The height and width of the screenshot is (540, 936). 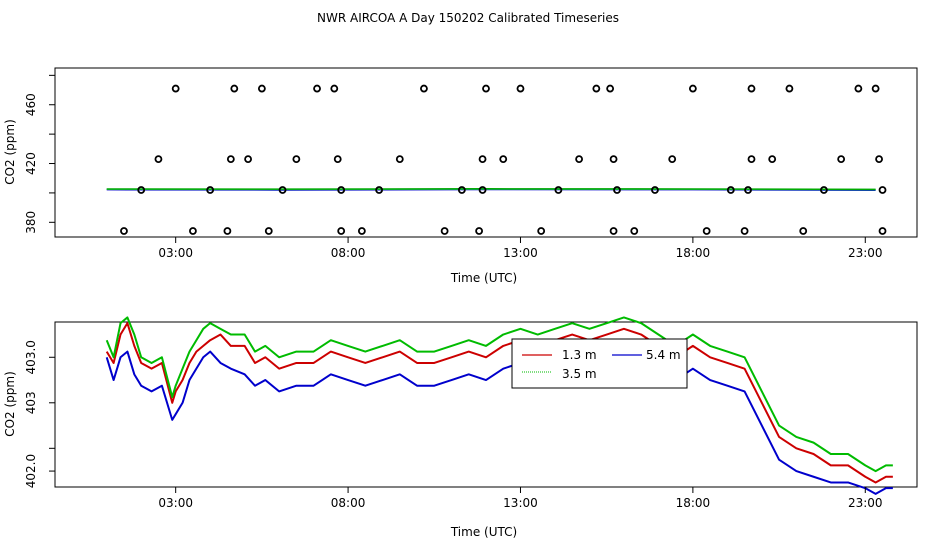 What do you see at coordinates (483, 532) in the screenshot?
I see `bottom-x-axis-title: Time (UTC)` at bounding box center [483, 532].